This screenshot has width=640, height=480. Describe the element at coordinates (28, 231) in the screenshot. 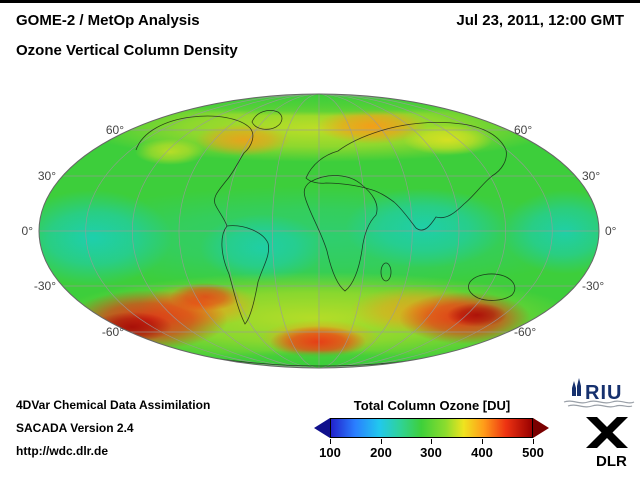

I see `lat-label-left-0: 0°` at that location.